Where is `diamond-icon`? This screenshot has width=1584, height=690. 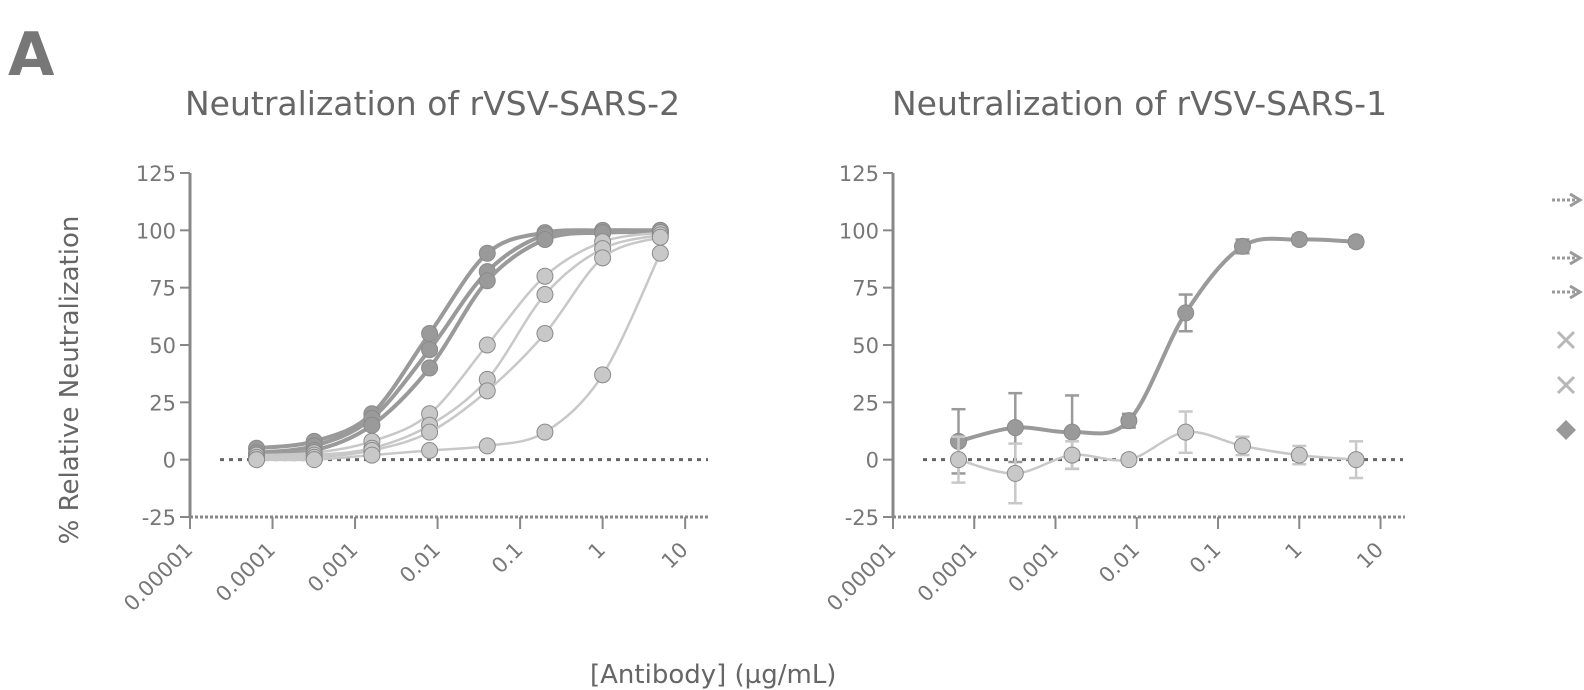
diamond-icon is located at coordinates (1566, 430).